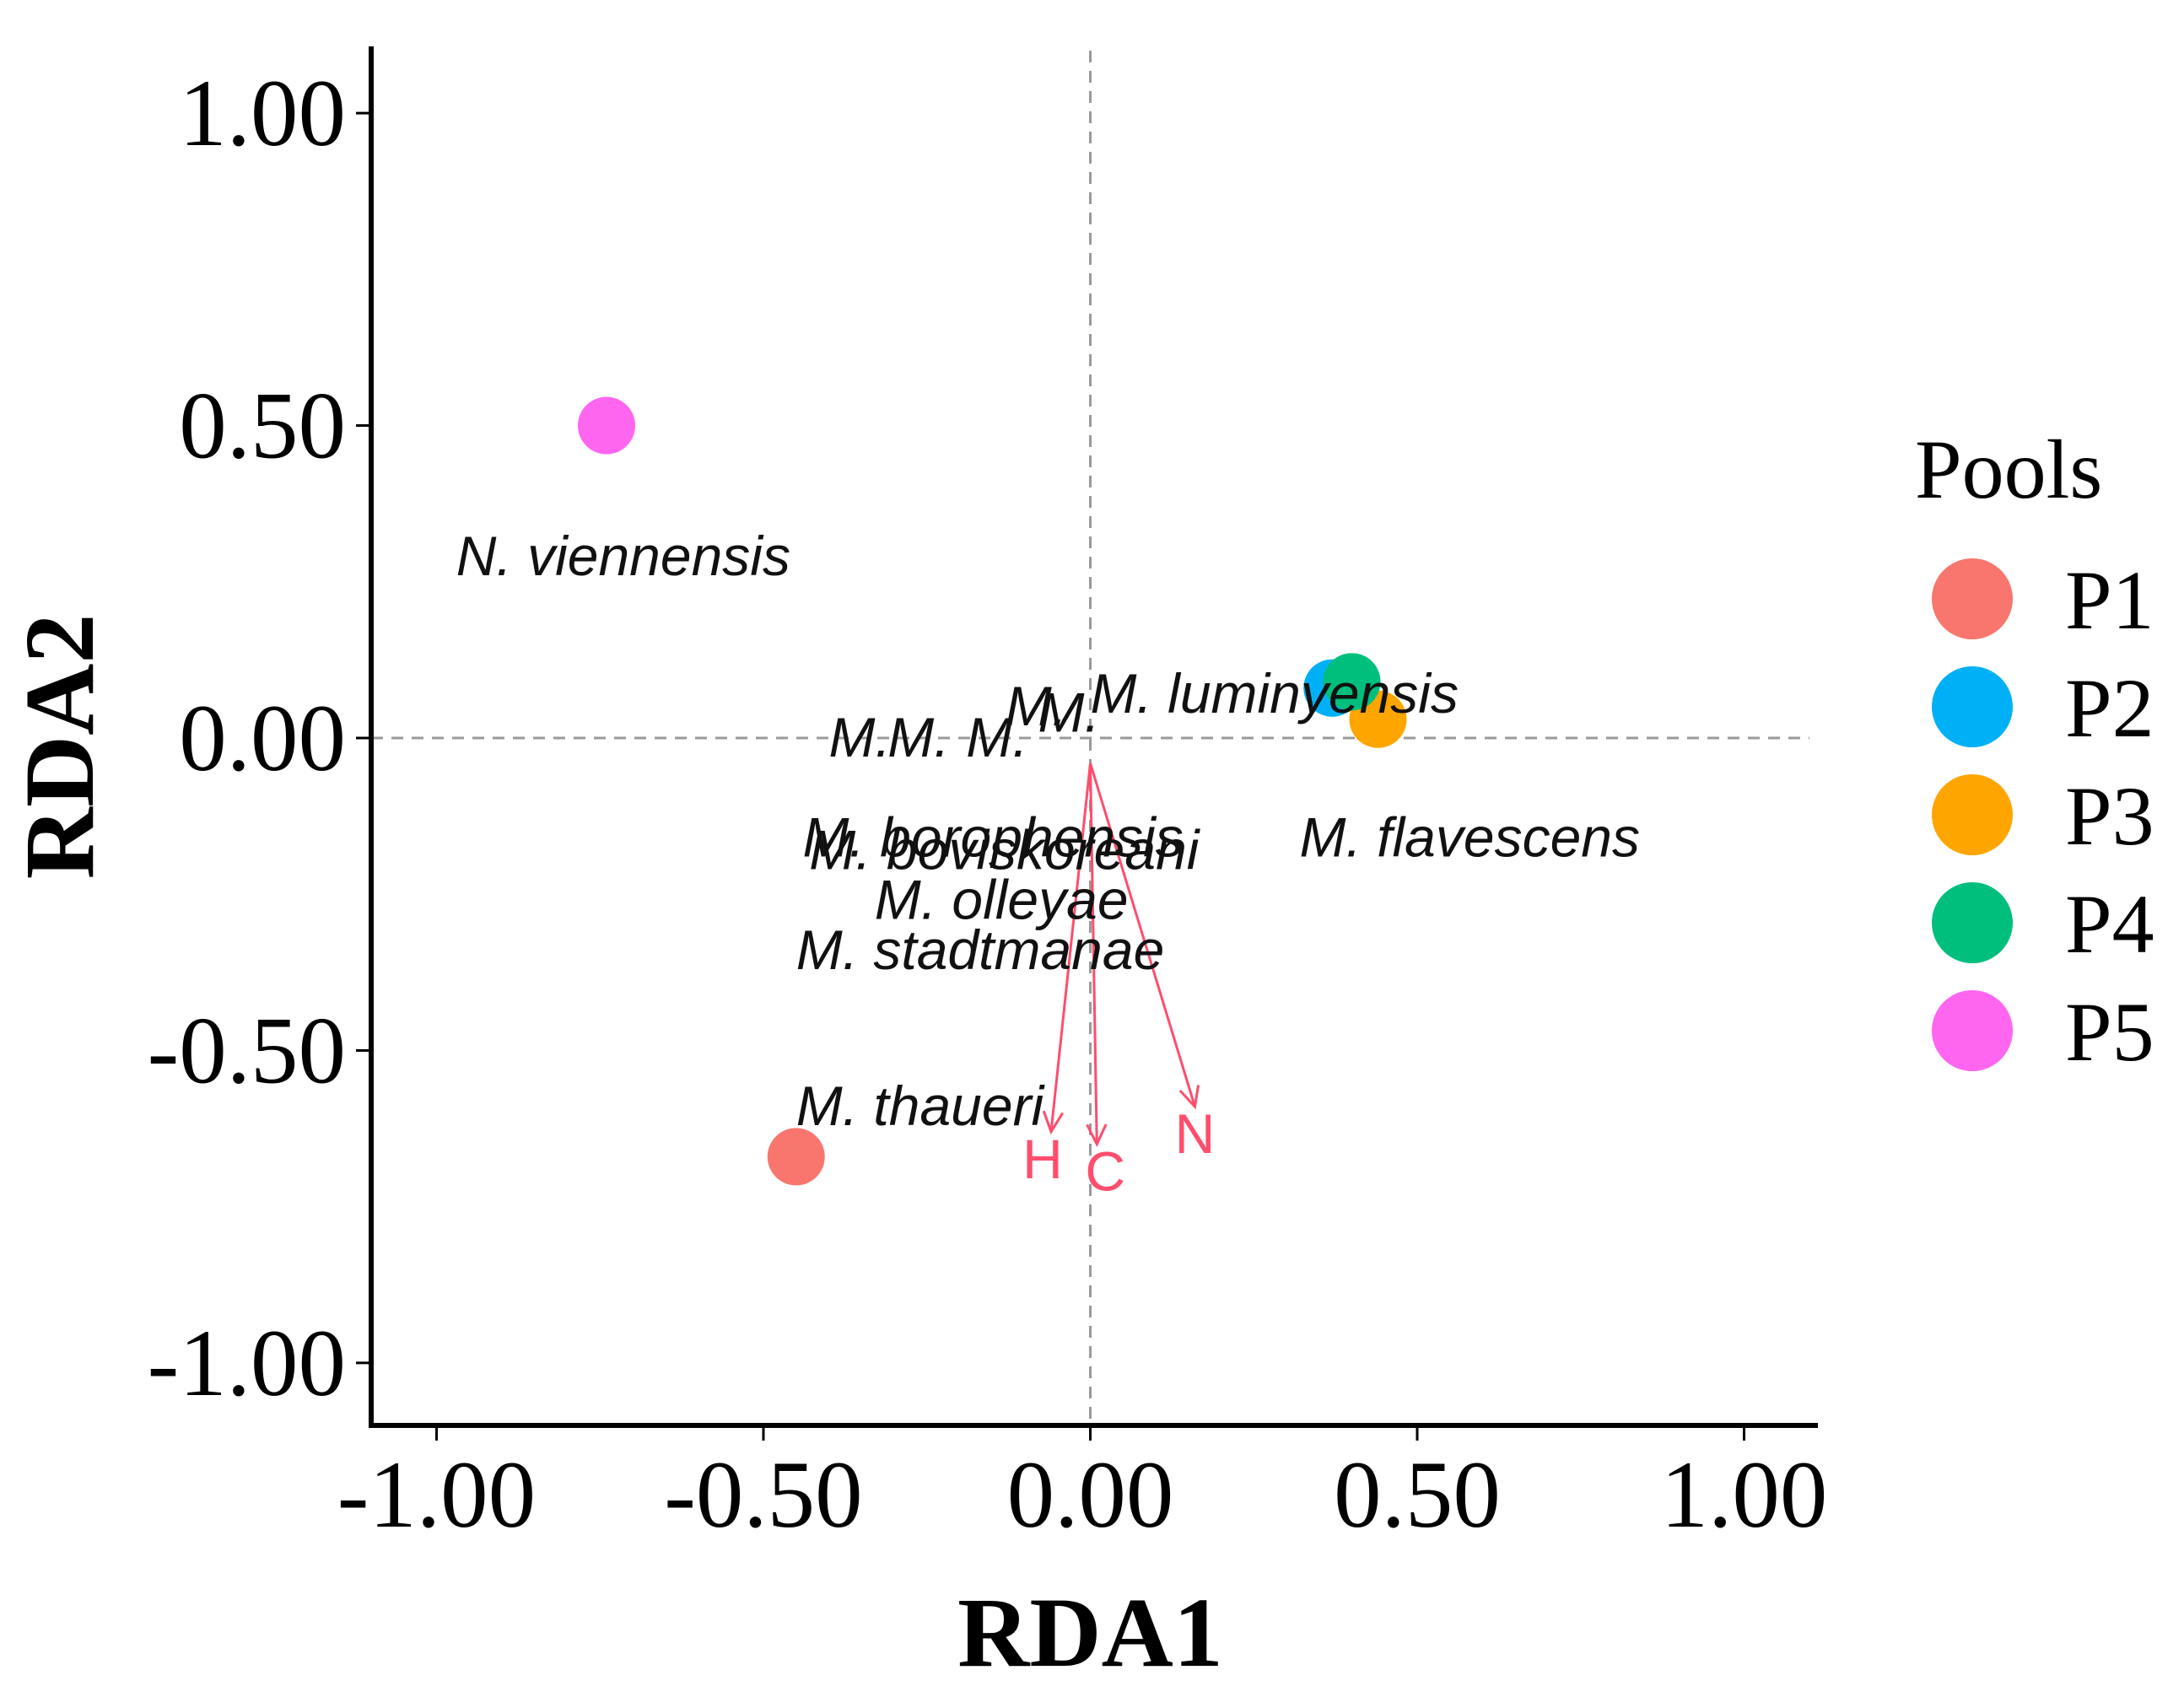 The height and width of the screenshot is (1697, 2184). I want to click on x-tick-label: 0.50, so click(1417, 1495).